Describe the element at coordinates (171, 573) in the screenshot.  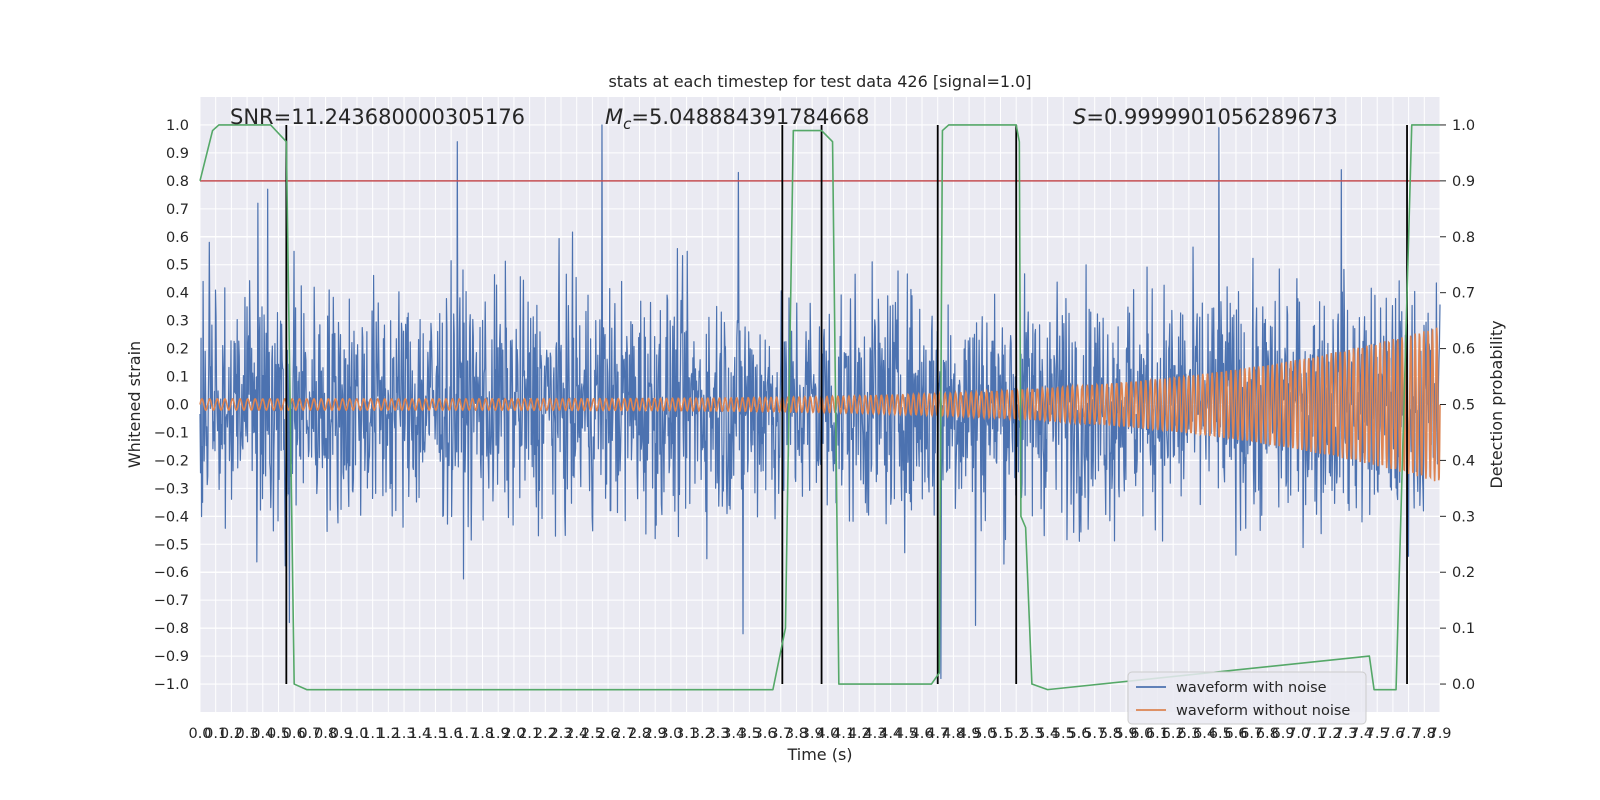
I see `y-tick-label: −0.6` at that location.